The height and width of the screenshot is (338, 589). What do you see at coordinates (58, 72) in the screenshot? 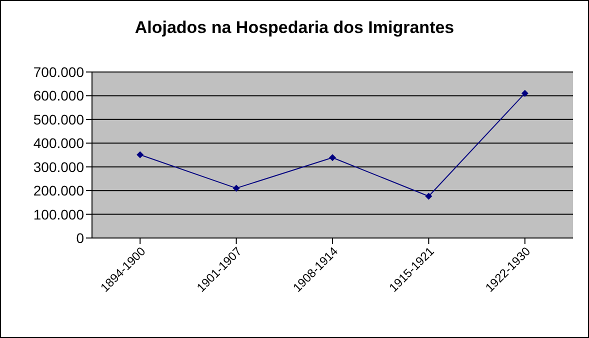
I see `y-tick-label: 700.000` at bounding box center [58, 72].